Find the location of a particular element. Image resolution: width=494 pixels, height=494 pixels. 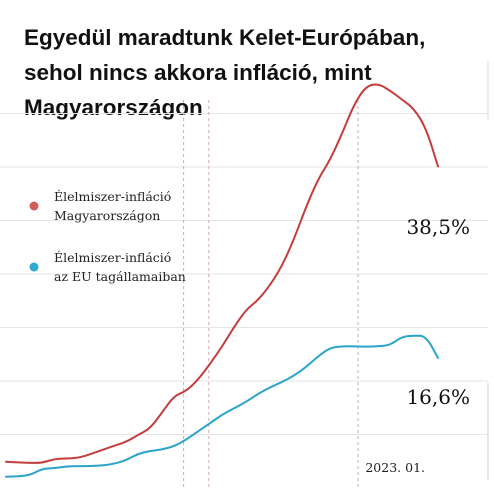

title-line-3: Magyarországon is located at coordinates (113, 107).